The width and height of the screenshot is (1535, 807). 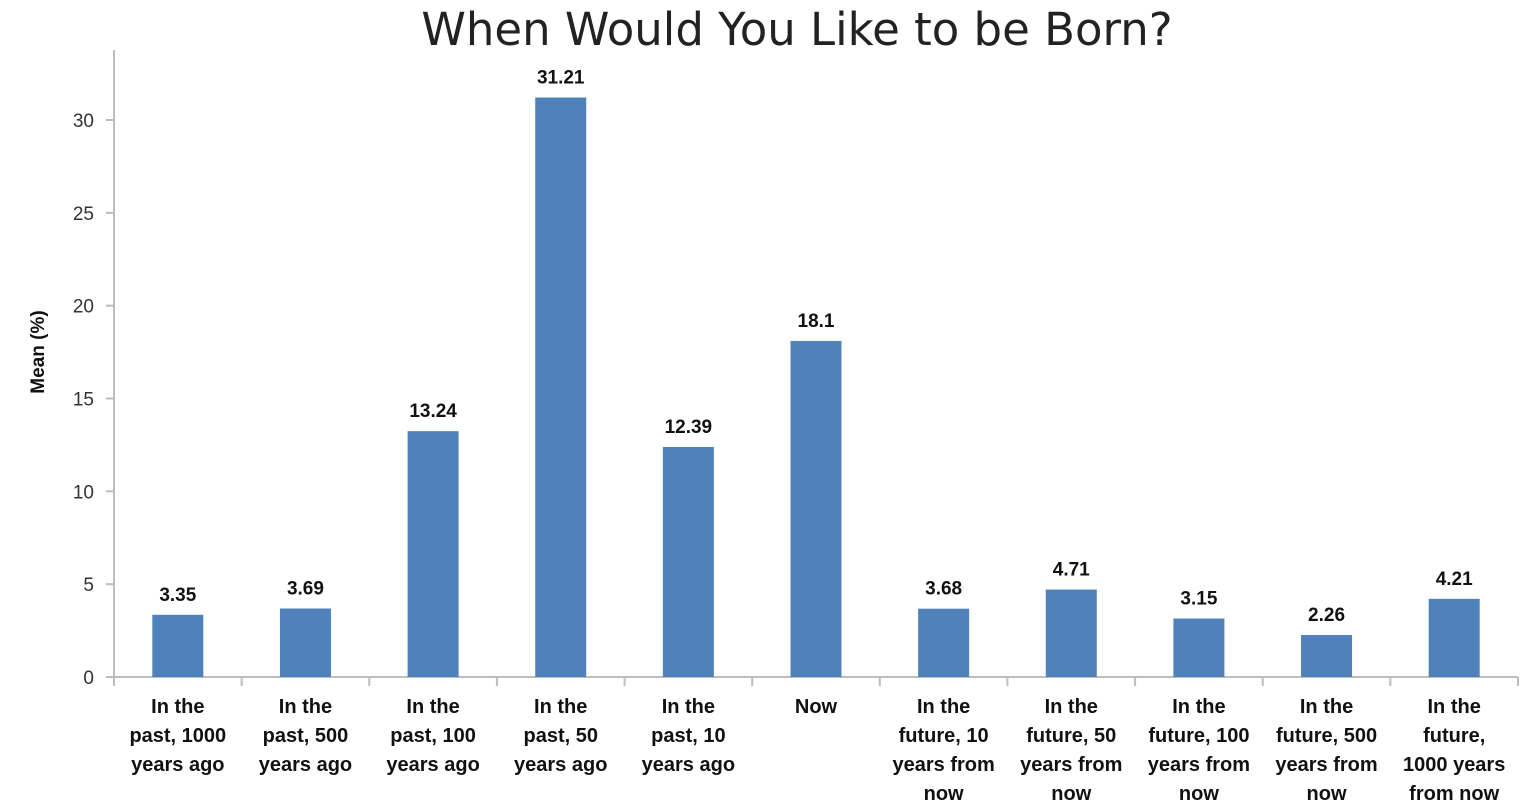 I want to click on x-tick-label-line: past, 1000, so click(x=177, y=736).